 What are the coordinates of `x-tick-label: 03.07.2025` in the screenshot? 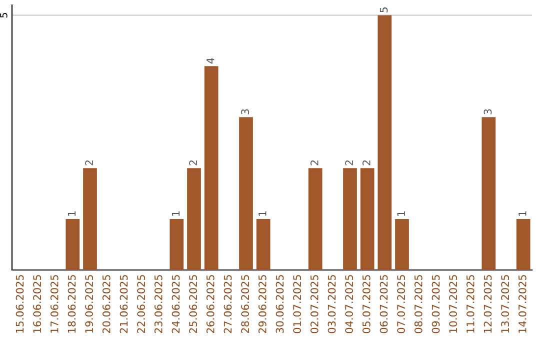 It's located at (332, 304).